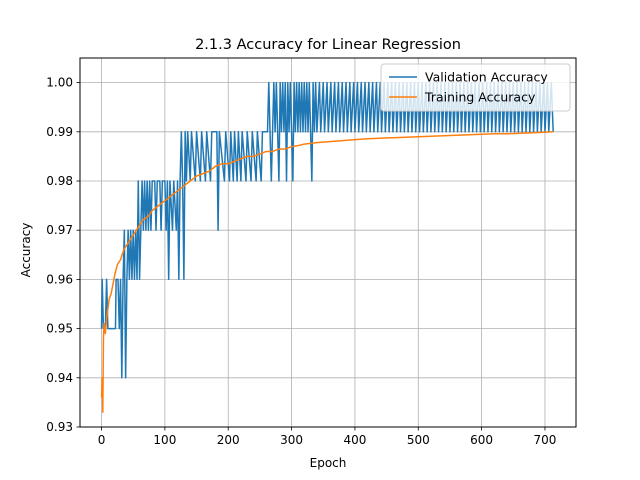 Image resolution: width=640 pixels, height=480 pixels. I want to click on y-tick-label: 0.96, so click(59, 279).